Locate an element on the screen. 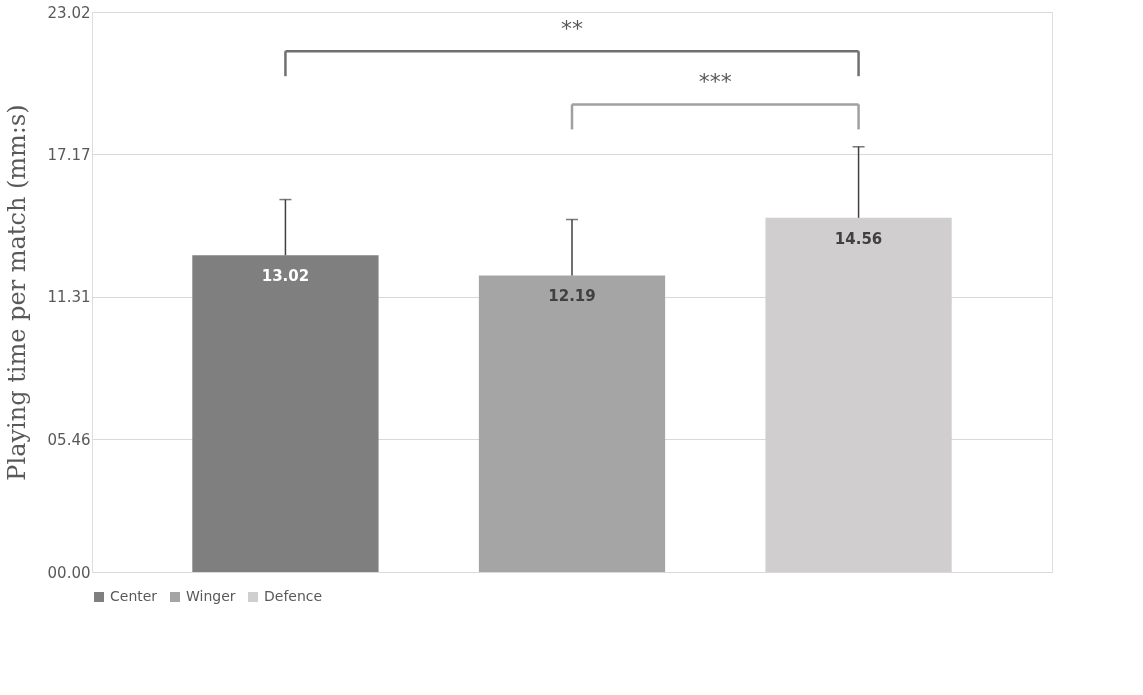 This screenshot has height=695, width=1143. data-label: 14.56 is located at coordinates (858, 238).